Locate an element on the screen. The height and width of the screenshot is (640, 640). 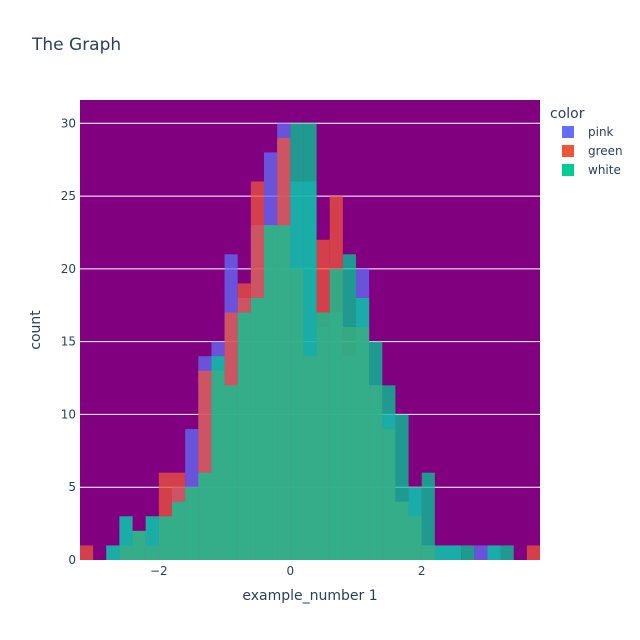
x-axis-ticks: −2 0 2 is located at coordinates (288, 571).